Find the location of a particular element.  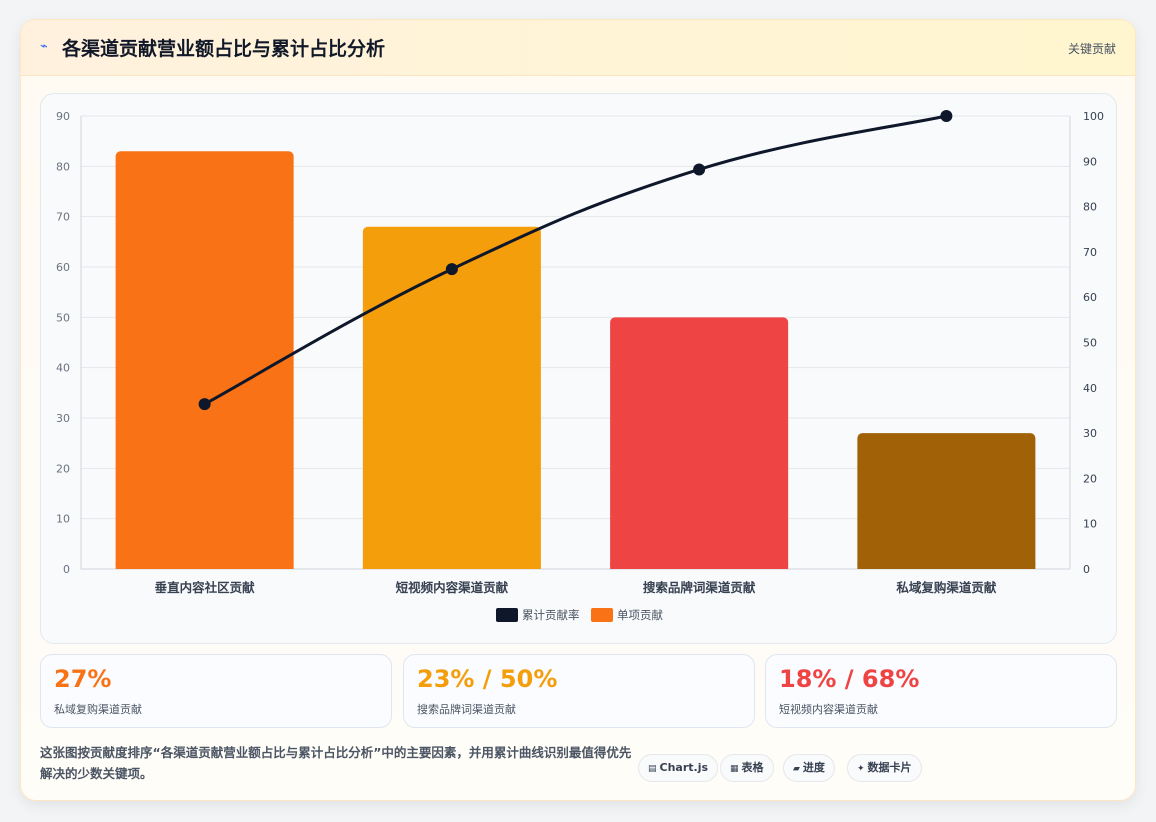

y-left-tick-label: 0 is located at coordinates (66, 569).